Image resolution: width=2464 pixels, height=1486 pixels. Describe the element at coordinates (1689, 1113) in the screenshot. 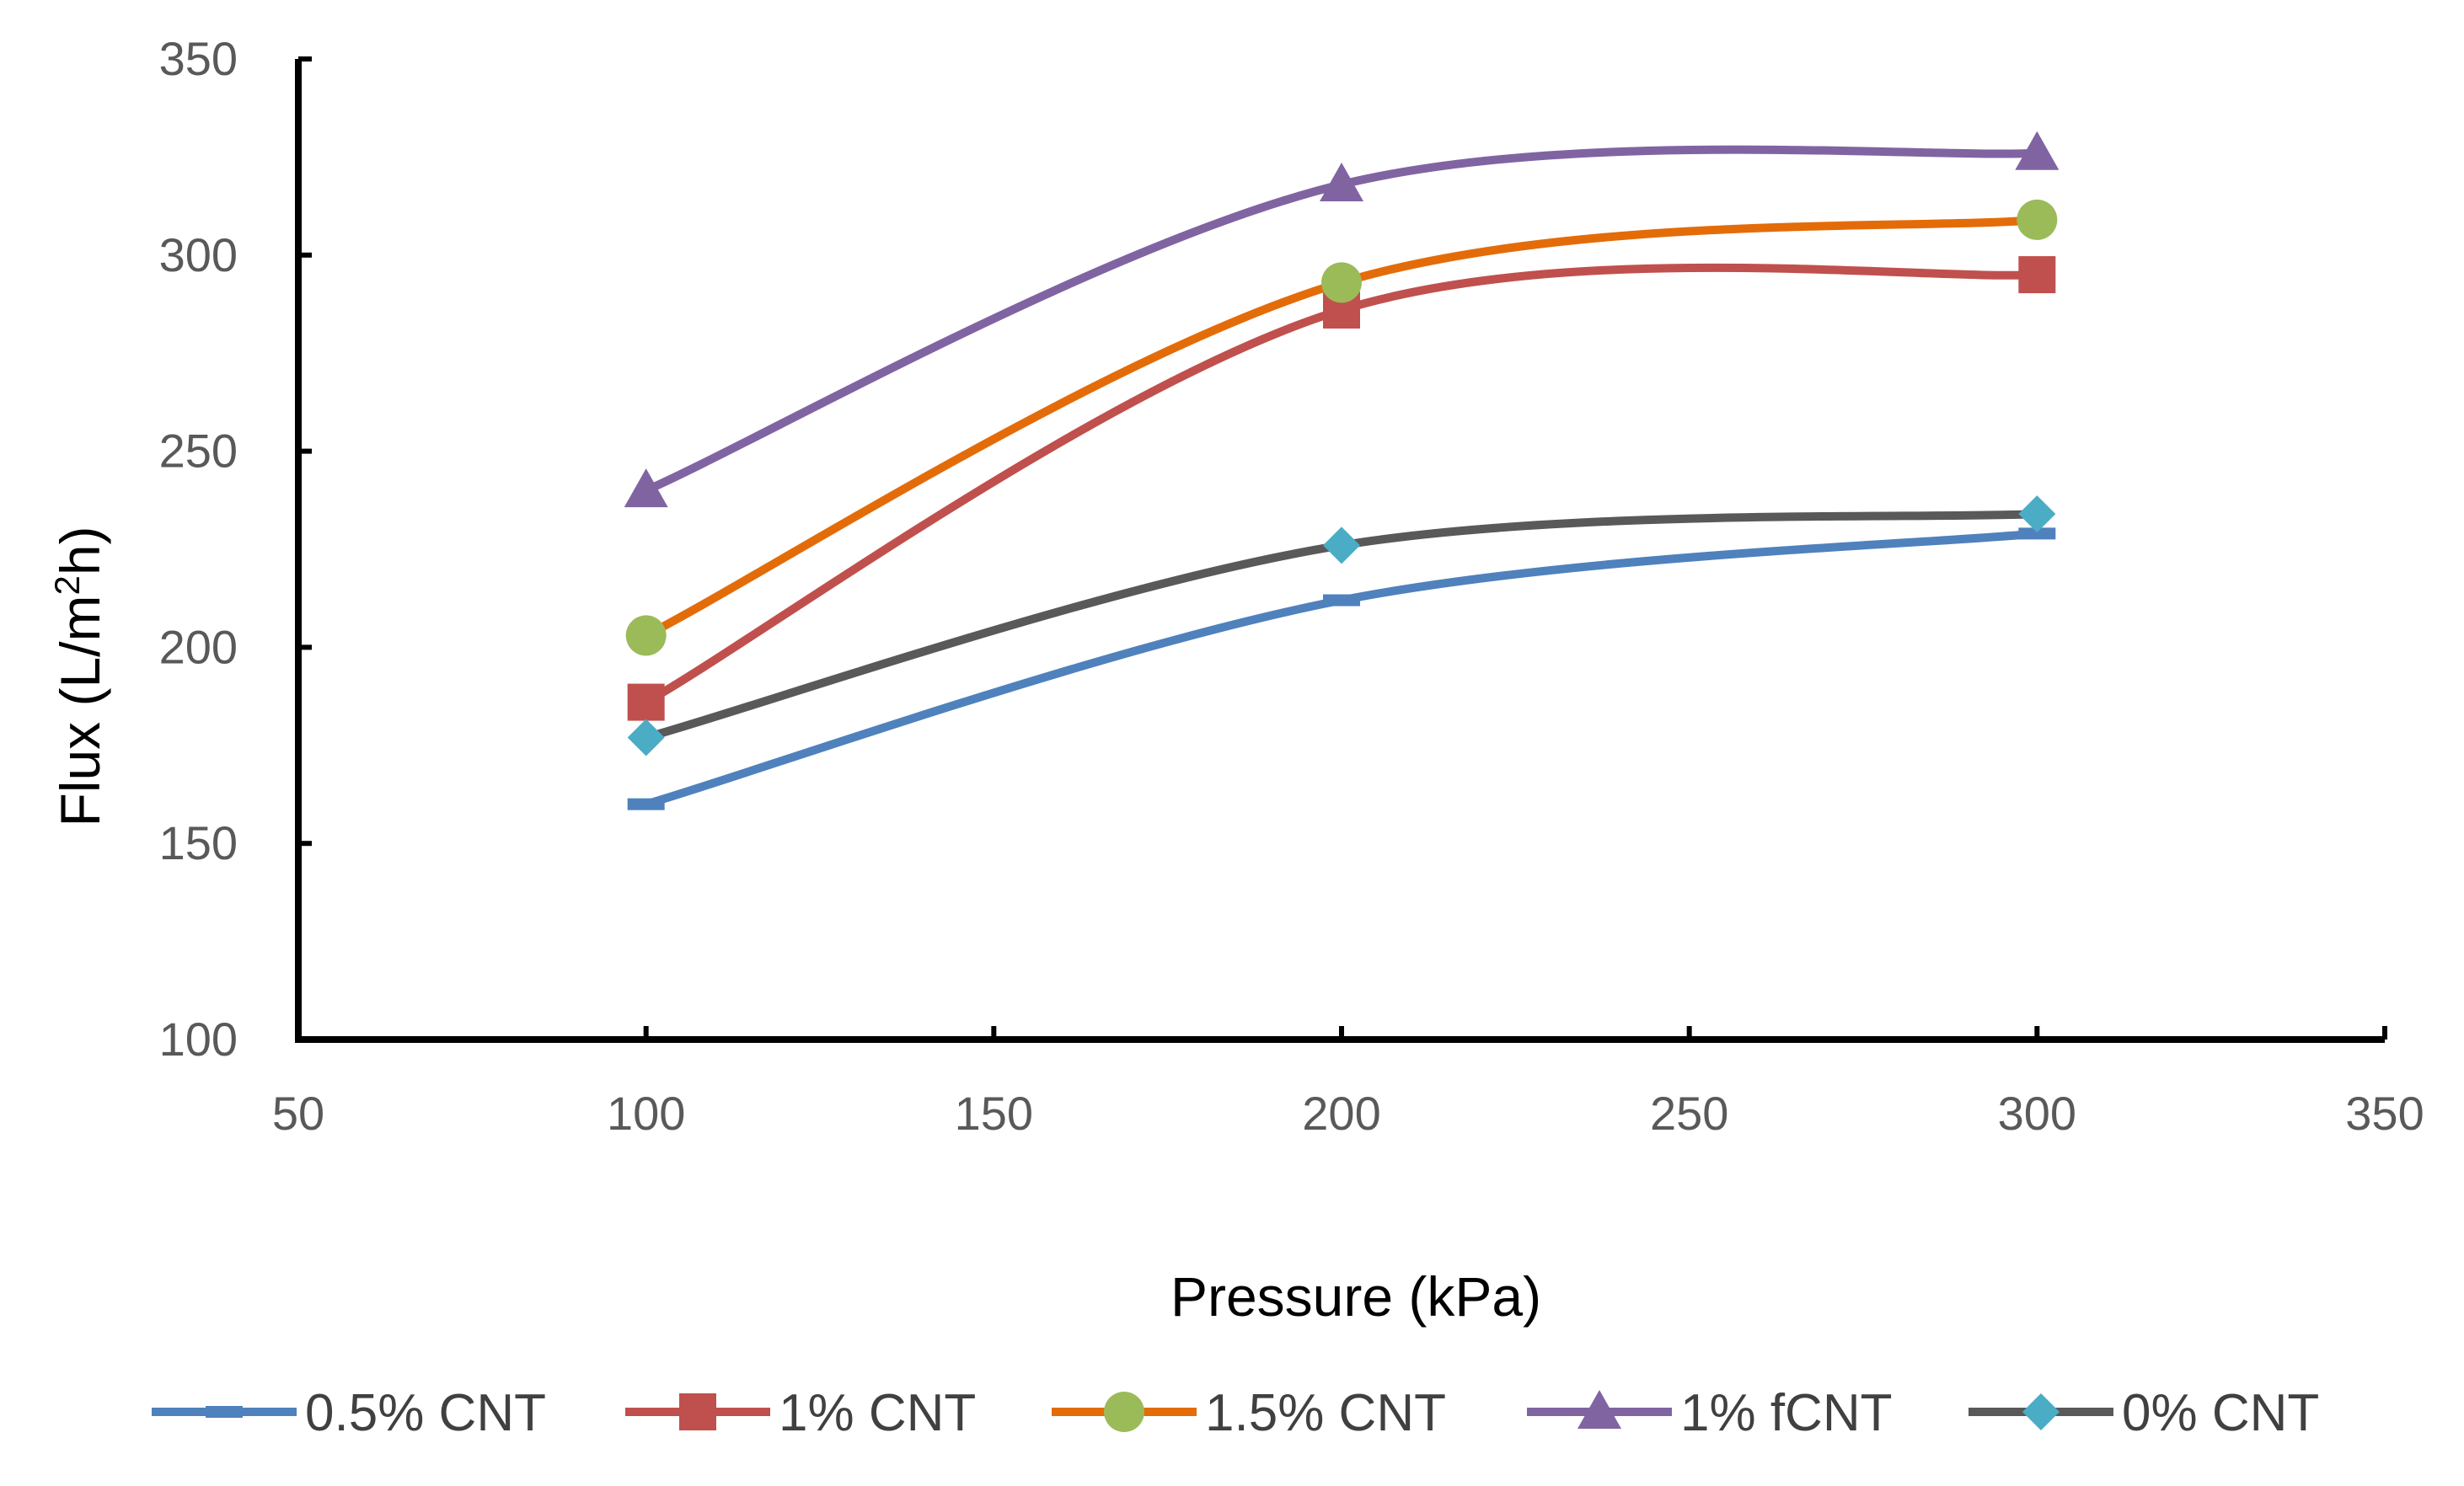

I see `x-tick-label: 250` at that location.